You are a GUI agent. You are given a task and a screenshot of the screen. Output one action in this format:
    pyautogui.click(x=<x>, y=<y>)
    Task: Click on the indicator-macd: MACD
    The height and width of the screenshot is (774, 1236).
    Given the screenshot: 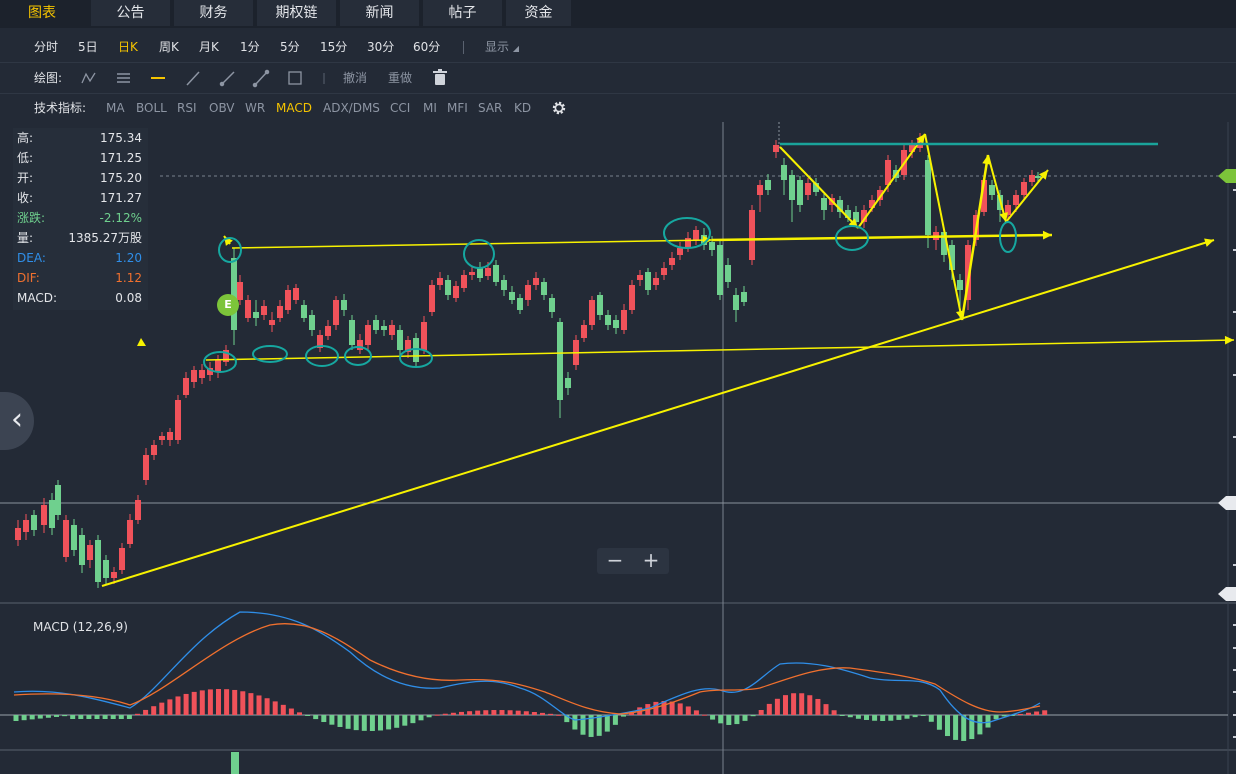 What is the action you would take?
    pyautogui.click(x=294, y=108)
    